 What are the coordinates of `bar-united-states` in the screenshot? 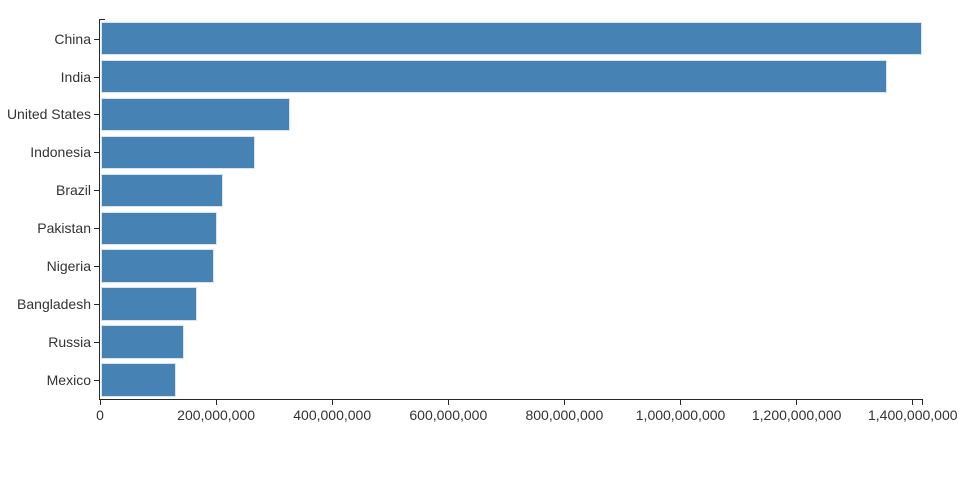 It's located at (195, 114).